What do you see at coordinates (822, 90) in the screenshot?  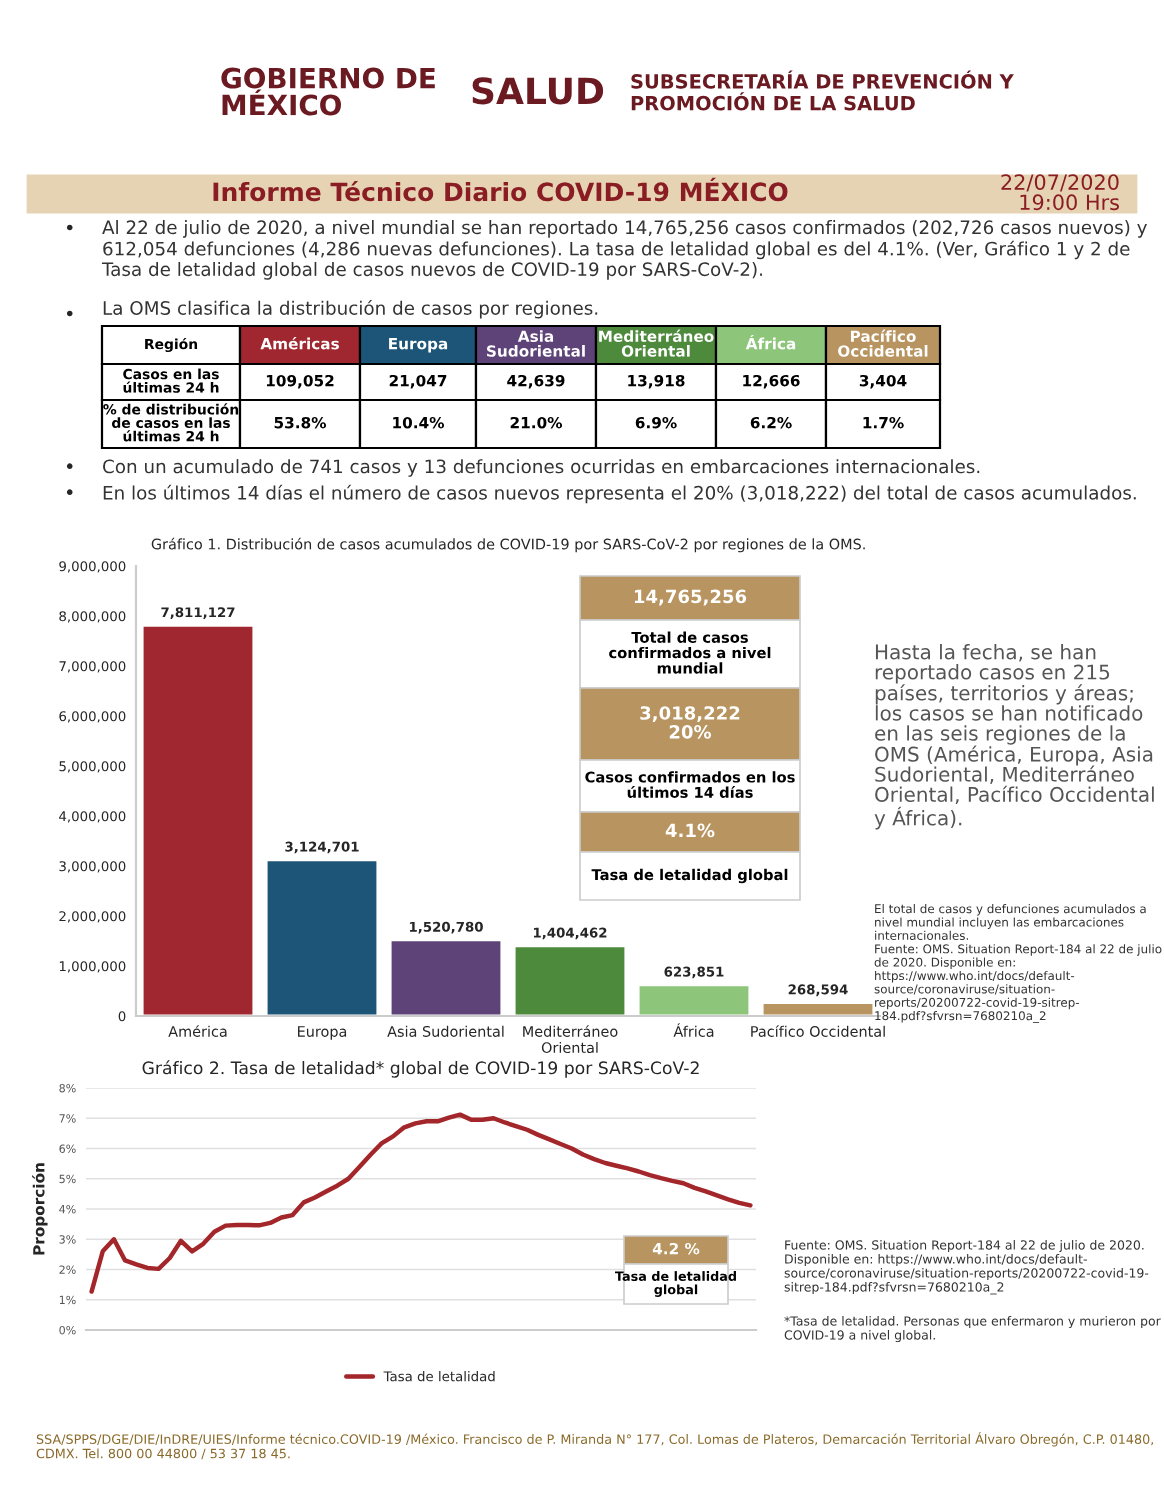 I see `text: SUBSECRETARÍA DE PREVENCIÓN Y PROMOCIÓN DE LA SALUD` at bounding box center [822, 90].